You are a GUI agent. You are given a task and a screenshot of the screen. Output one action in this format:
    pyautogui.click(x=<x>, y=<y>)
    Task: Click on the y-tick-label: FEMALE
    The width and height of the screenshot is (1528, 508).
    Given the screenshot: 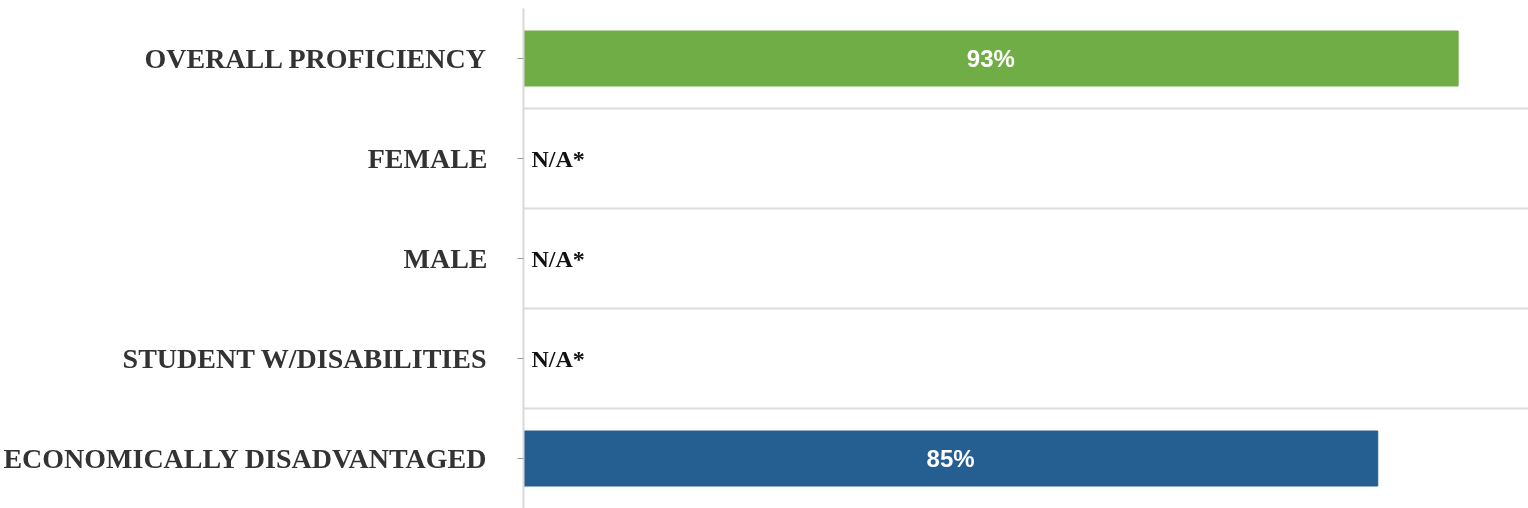 What is the action you would take?
    pyautogui.click(x=427, y=158)
    